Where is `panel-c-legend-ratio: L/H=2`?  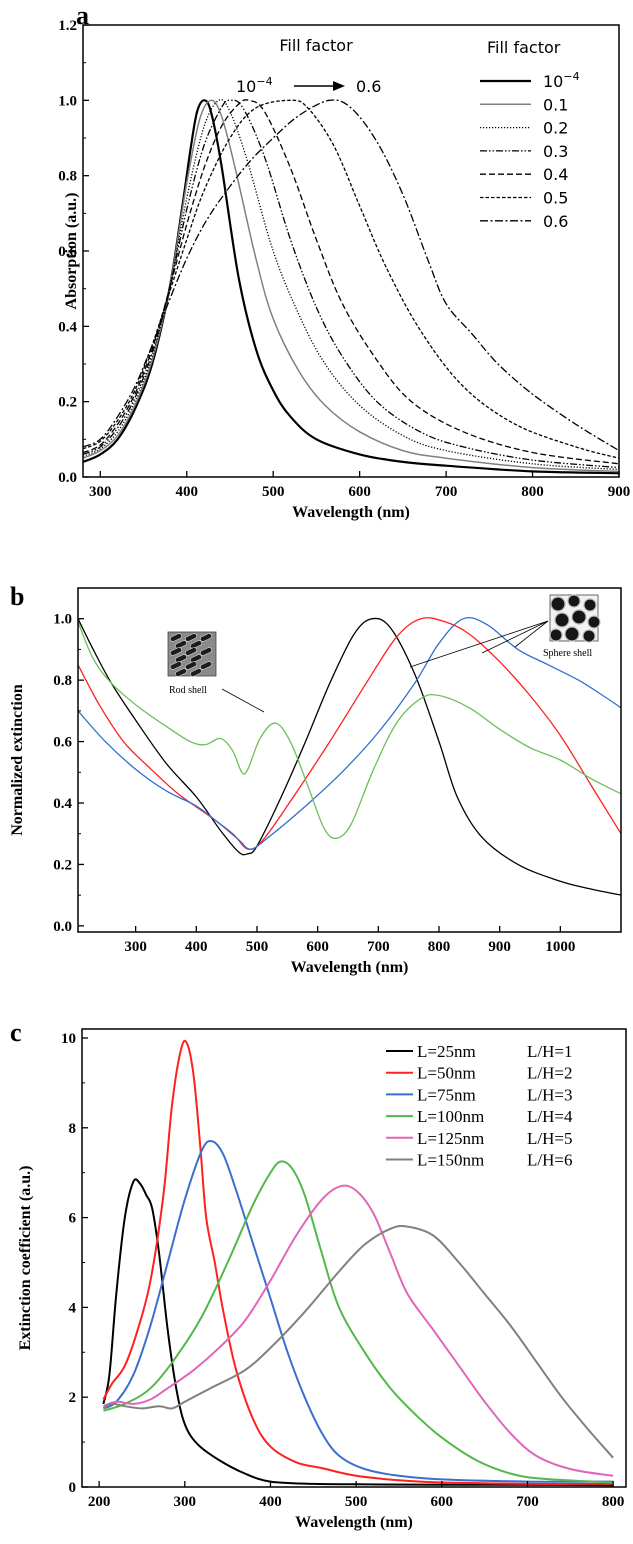 panel-c-legend-ratio: L/H=2 is located at coordinates (549, 1073).